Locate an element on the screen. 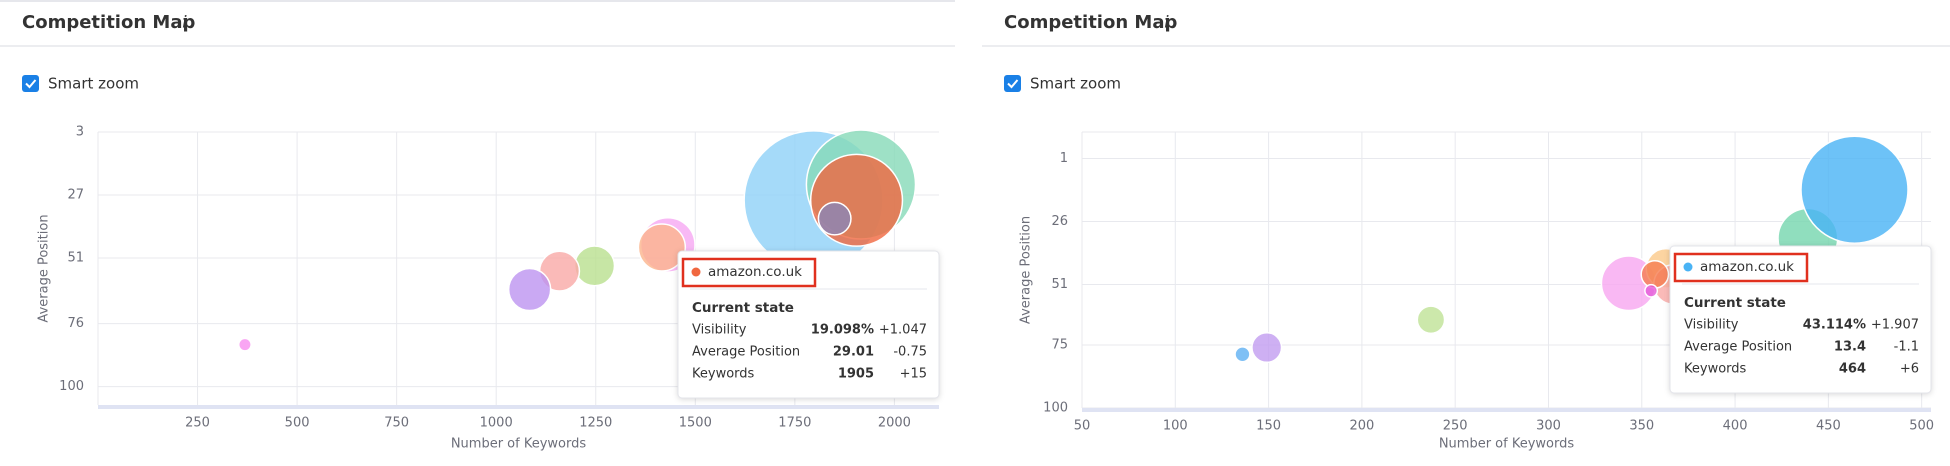 The width and height of the screenshot is (1950, 466). x-tick-label: 1750 is located at coordinates (794, 423).